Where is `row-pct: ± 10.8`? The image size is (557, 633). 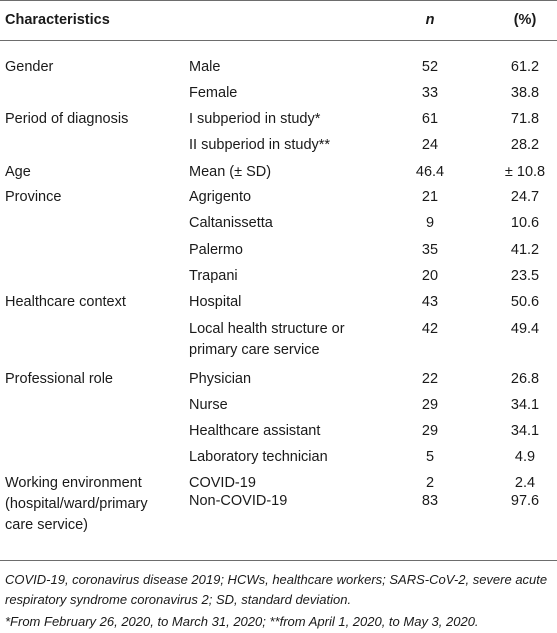 row-pct: ± 10.8 is located at coordinates (525, 172).